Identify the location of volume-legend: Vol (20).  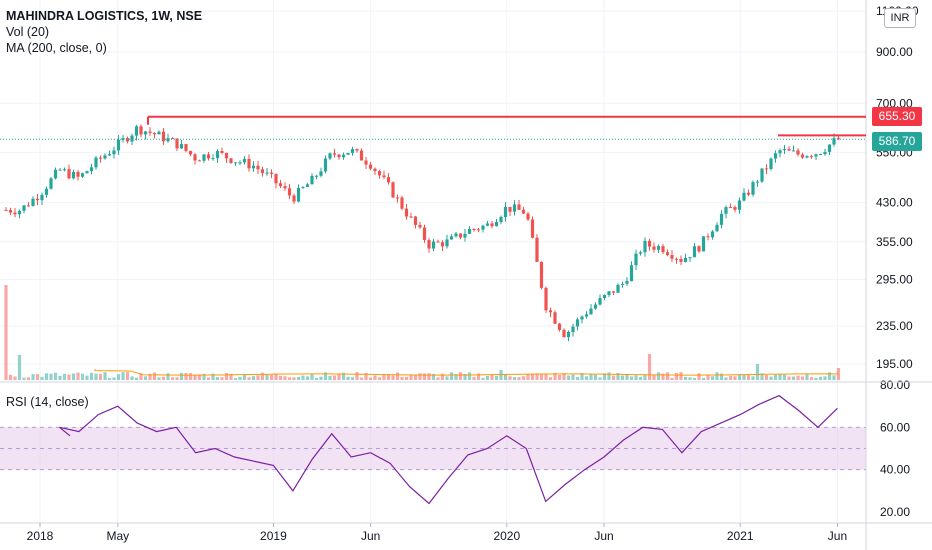
(28, 32).